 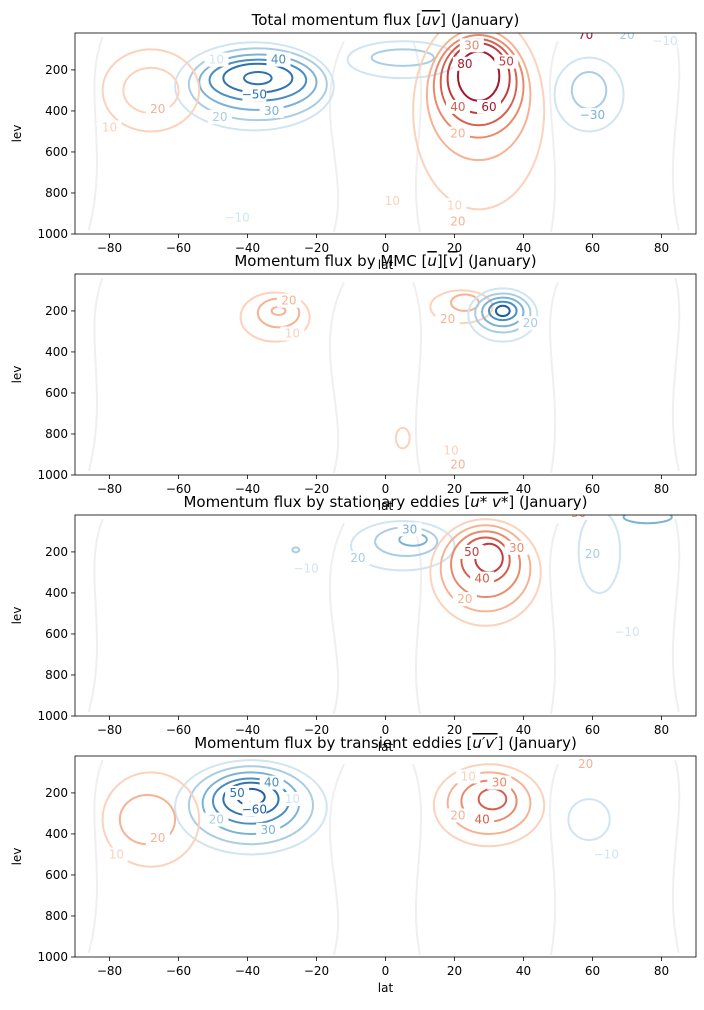 What do you see at coordinates (17, 134) in the screenshot?
I see `y-axis-label: lev` at bounding box center [17, 134].